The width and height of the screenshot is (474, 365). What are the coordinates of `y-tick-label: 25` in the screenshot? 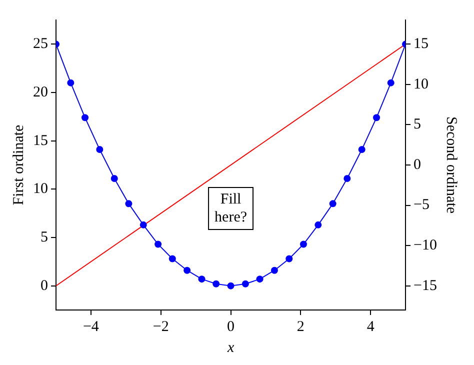 It's located at (40, 44).